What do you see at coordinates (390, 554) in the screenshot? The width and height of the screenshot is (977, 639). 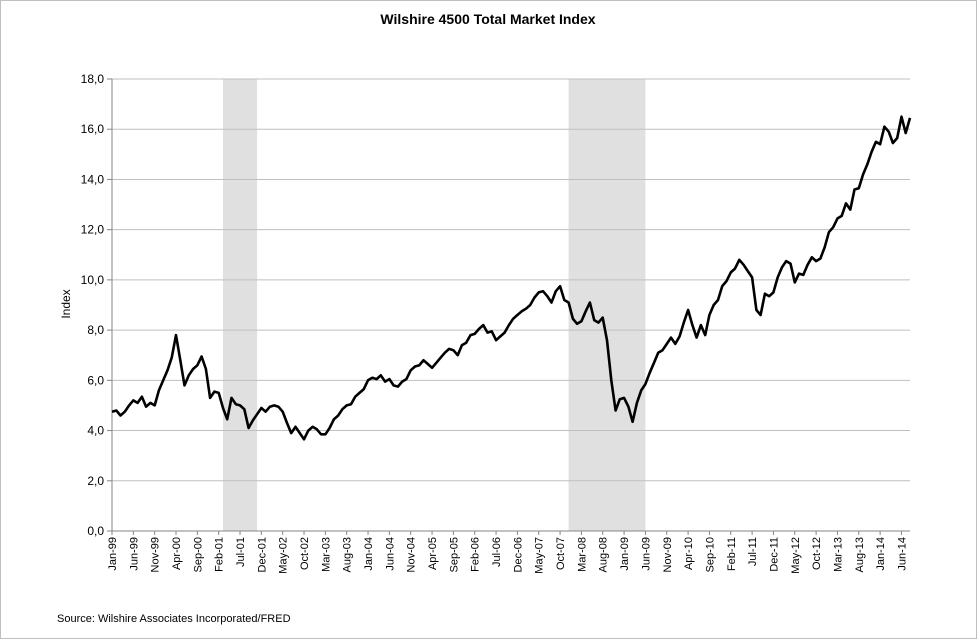 I see `x-tick-label: Jun-04` at bounding box center [390, 554].